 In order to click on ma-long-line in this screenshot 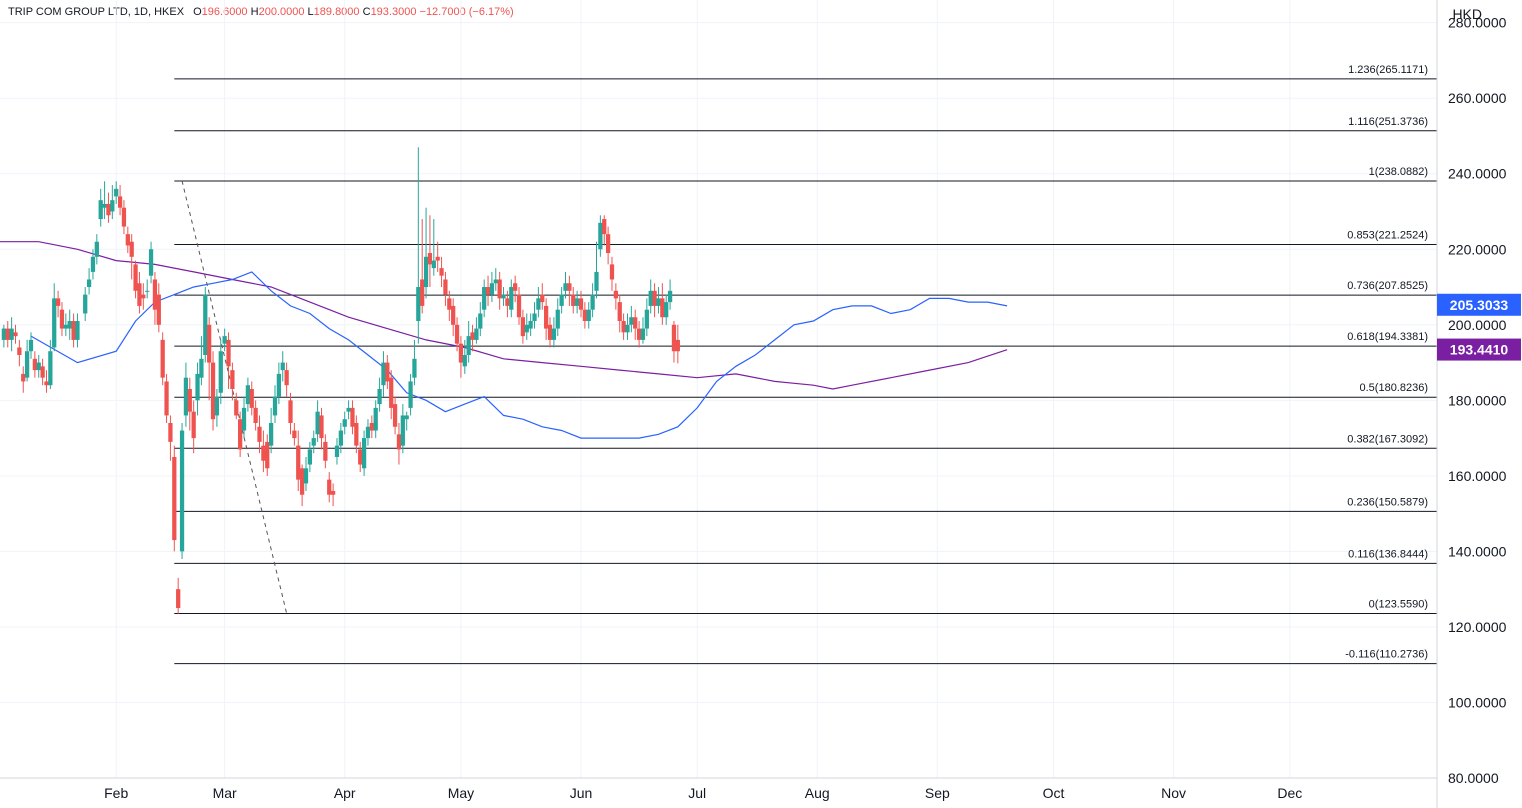, I will do `click(504, 315)`.